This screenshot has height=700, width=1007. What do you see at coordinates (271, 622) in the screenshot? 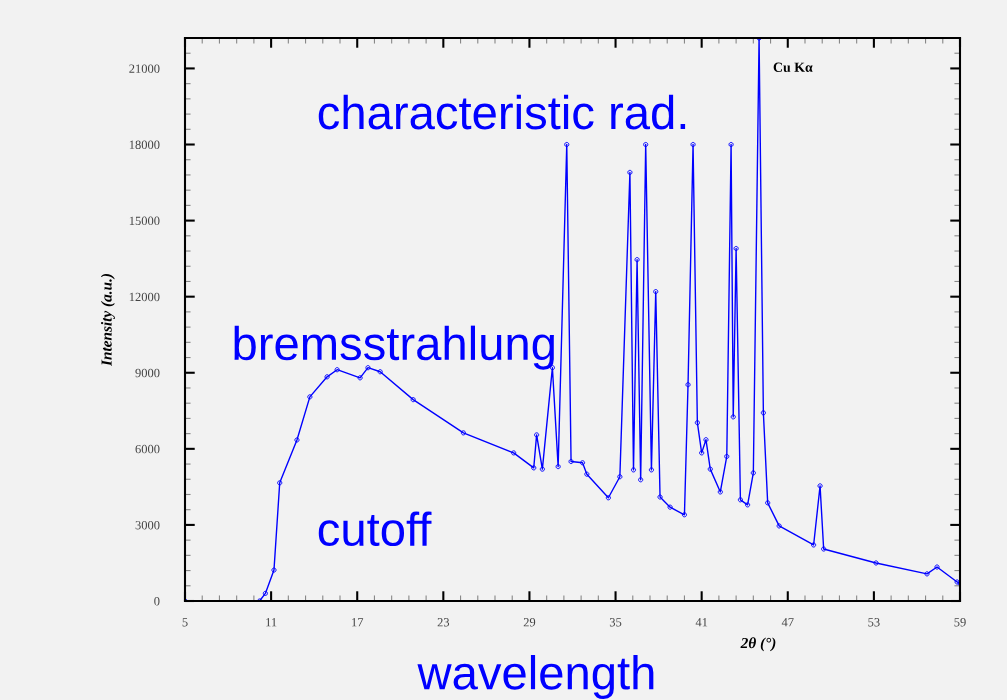
I see `x-tick-label: 11` at bounding box center [271, 622].